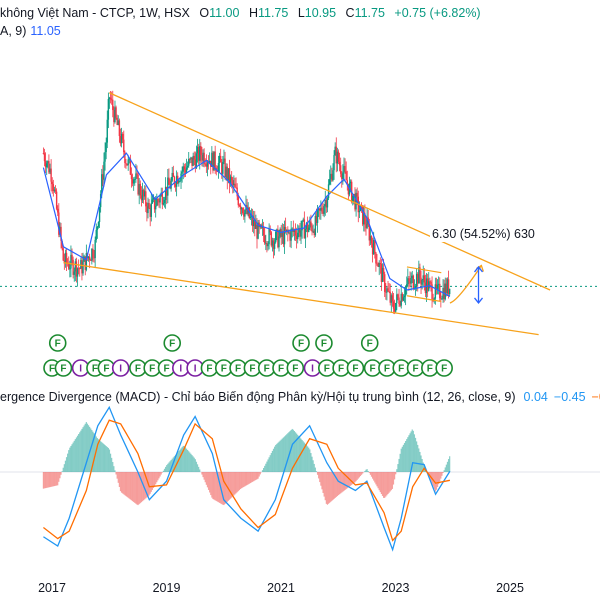 Image resolution: width=600 pixels, height=600 pixels. Describe the element at coordinates (30, 31) in the screenshot. I see `ma-legend: A, 9) 11.05` at that location.